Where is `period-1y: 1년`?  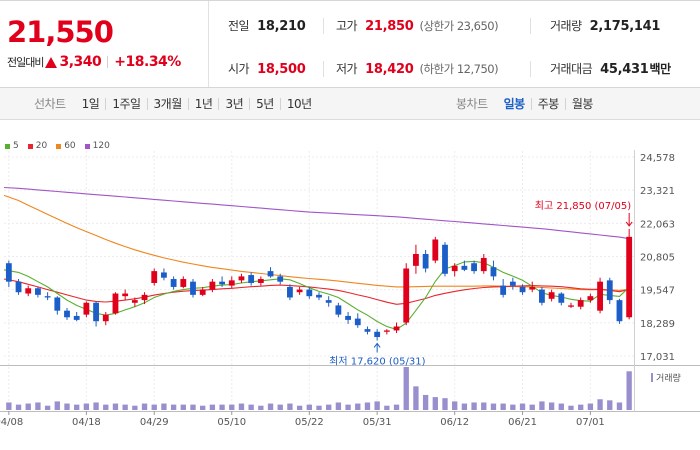
period-1y: 1년 is located at coordinates (203, 103).